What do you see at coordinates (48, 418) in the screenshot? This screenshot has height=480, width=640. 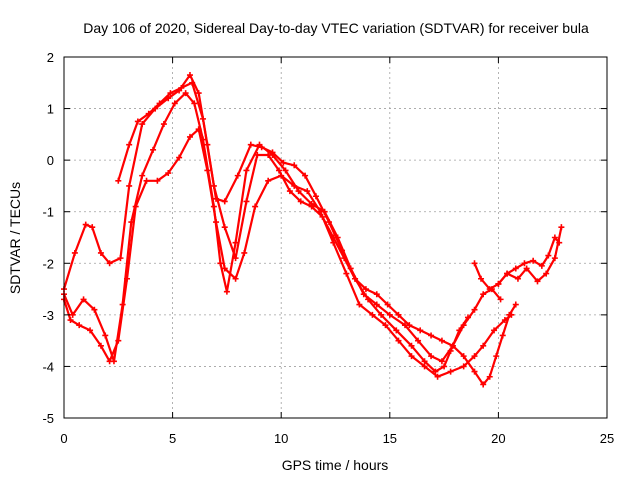 I see `y-tick-label: -5` at bounding box center [48, 418].